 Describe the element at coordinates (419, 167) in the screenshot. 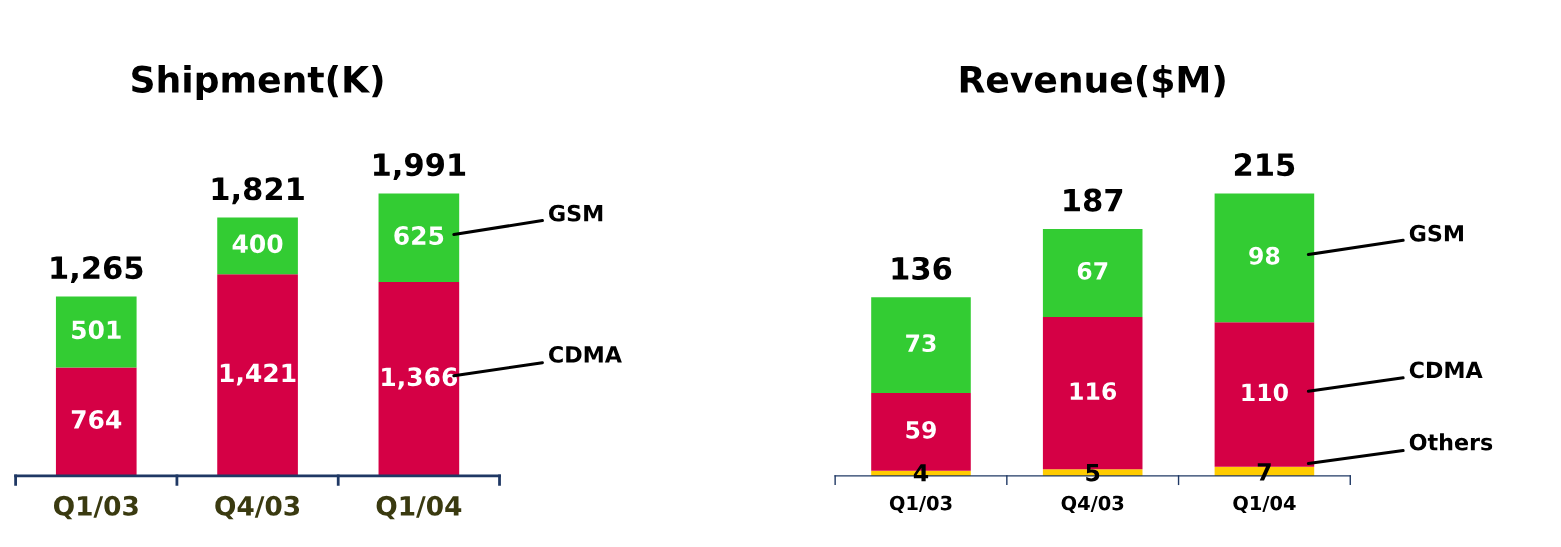

I see `total-label: 1,991` at that location.